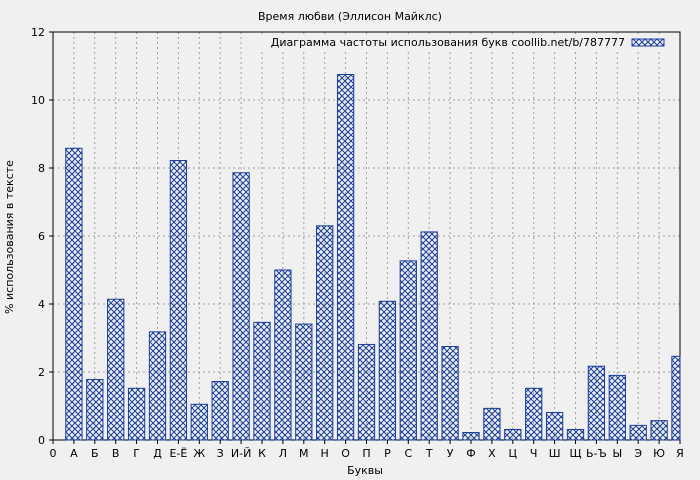  What do you see at coordinates (136, 414) in the screenshot?
I see `bar-Г` at bounding box center [136, 414].